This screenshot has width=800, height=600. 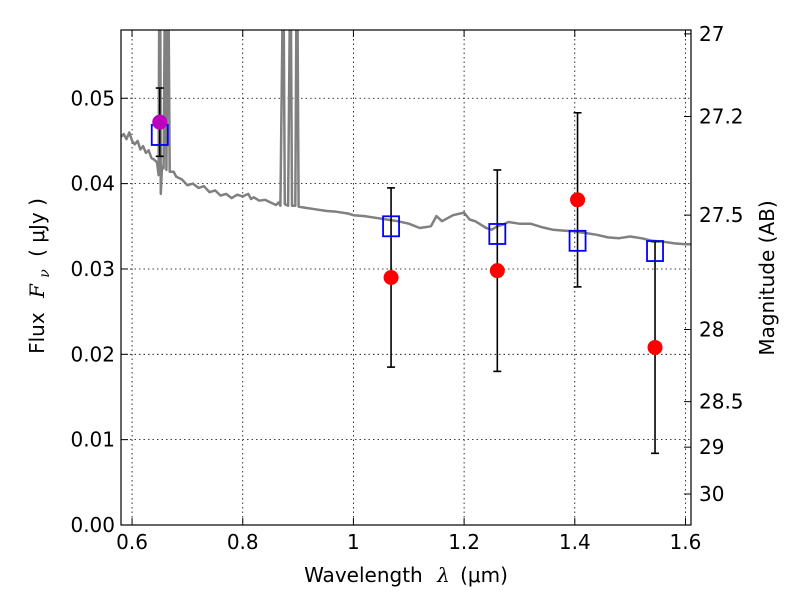 What do you see at coordinates (711, 34) in the screenshot?
I see `y2-tick-label: 27` at bounding box center [711, 34].